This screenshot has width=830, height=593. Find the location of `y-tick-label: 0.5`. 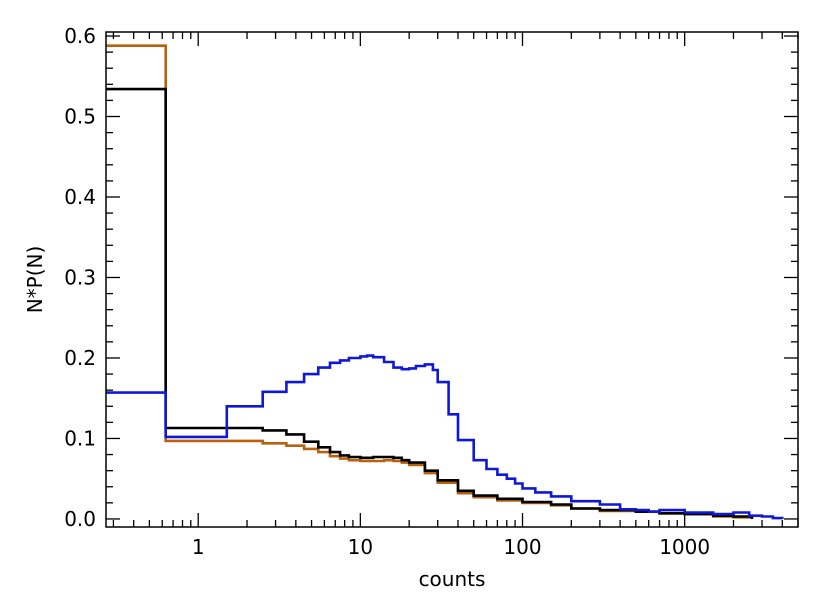

y-tick-label: 0.5 is located at coordinates (80, 117).